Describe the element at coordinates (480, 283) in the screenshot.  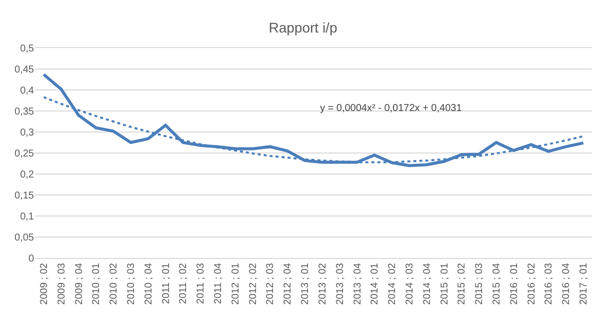
I see `x-tick-label: 2015 ; 03` at that location.